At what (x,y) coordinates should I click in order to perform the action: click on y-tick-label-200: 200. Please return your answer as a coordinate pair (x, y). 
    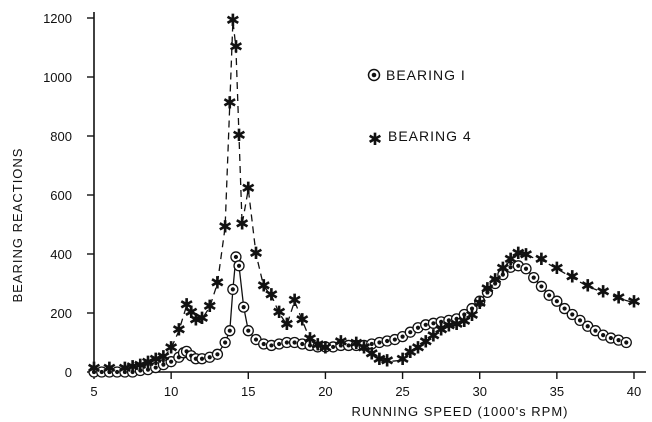
    Looking at the image, I should click on (61, 313).